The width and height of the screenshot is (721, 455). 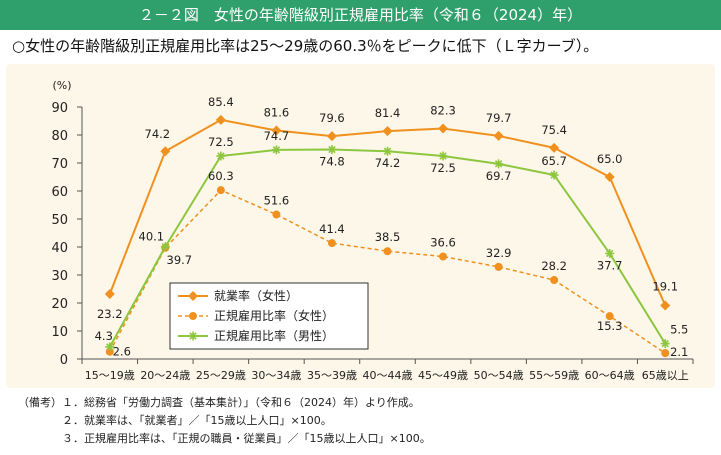 What do you see at coordinates (665, 375) in the screenshot?
I see `x-tick-label: 65歳以上` at bounding box center [665, 375].